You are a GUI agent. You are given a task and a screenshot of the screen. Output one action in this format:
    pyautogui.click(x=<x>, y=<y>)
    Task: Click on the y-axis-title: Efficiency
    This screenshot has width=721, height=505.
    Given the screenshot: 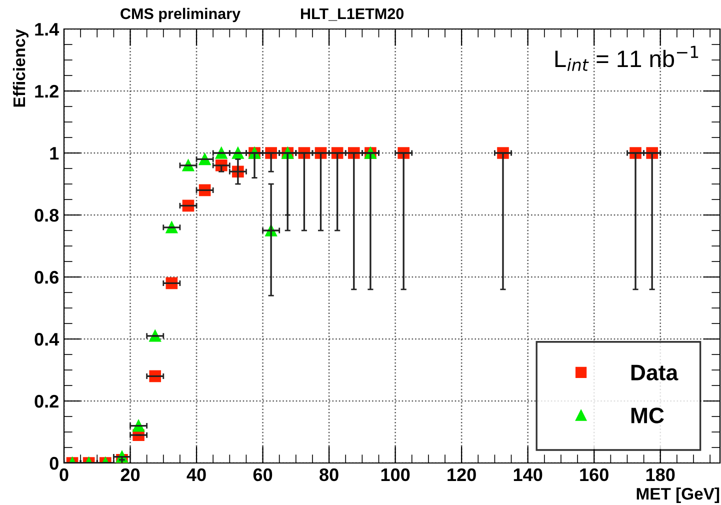 What is the action you would take?
    pyautogui.click(x=20, y=68)
    